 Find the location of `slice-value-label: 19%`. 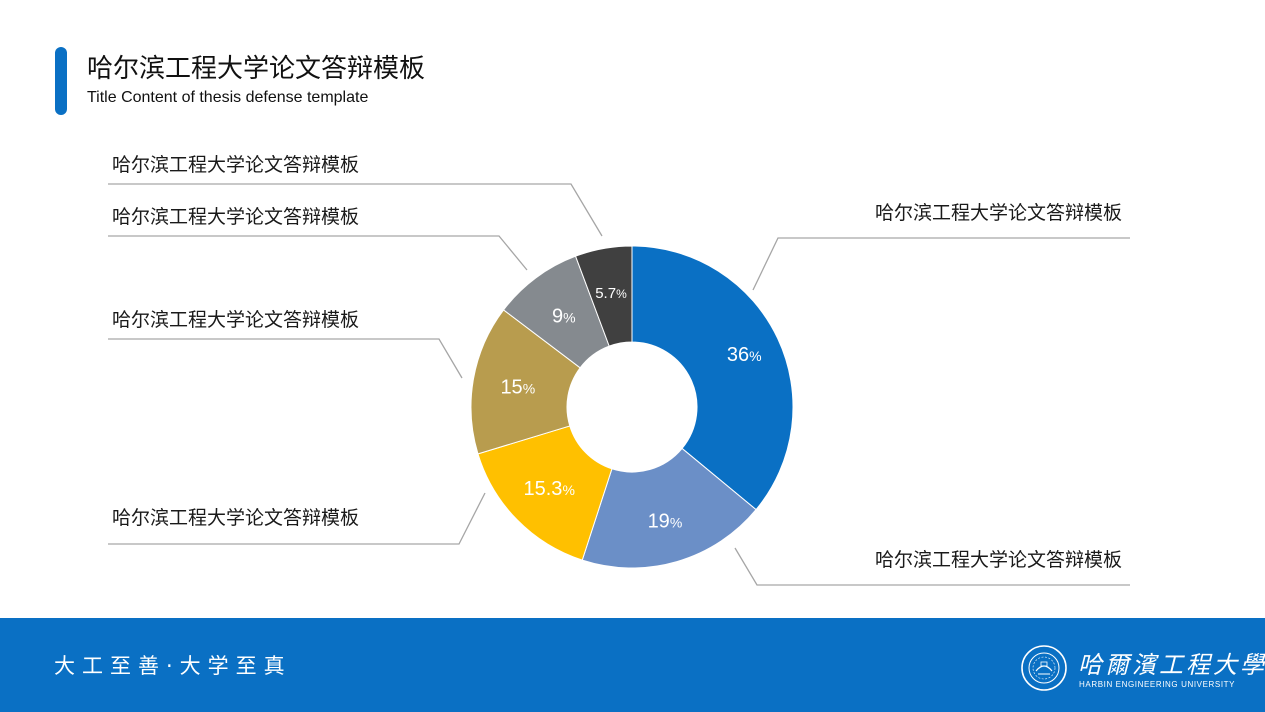

slice-value-label: 19% is located at coordinates (665, 521).